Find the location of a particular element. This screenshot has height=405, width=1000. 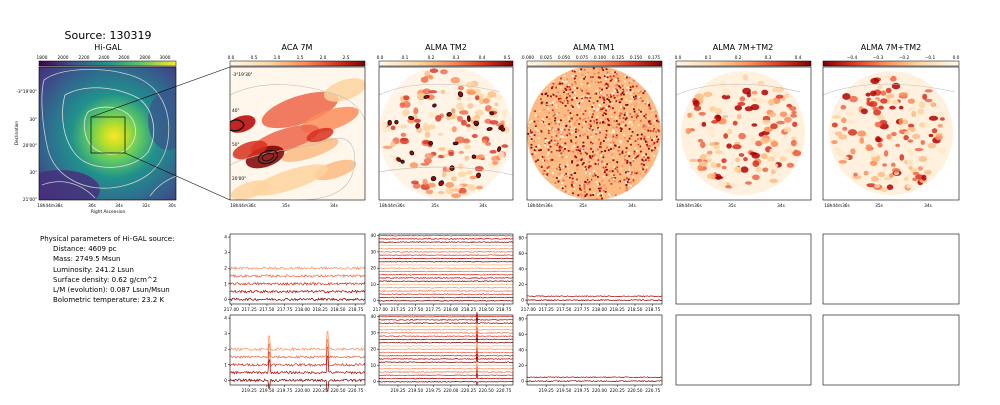

x-tick-label: 35s is located at coordinates (879, 206).